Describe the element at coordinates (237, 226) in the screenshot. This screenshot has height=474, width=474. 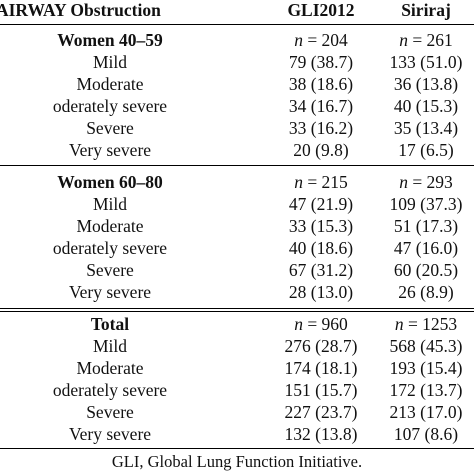
I see `table-row: Moderate 33 (15.3) 51 (17.3)` at that location.